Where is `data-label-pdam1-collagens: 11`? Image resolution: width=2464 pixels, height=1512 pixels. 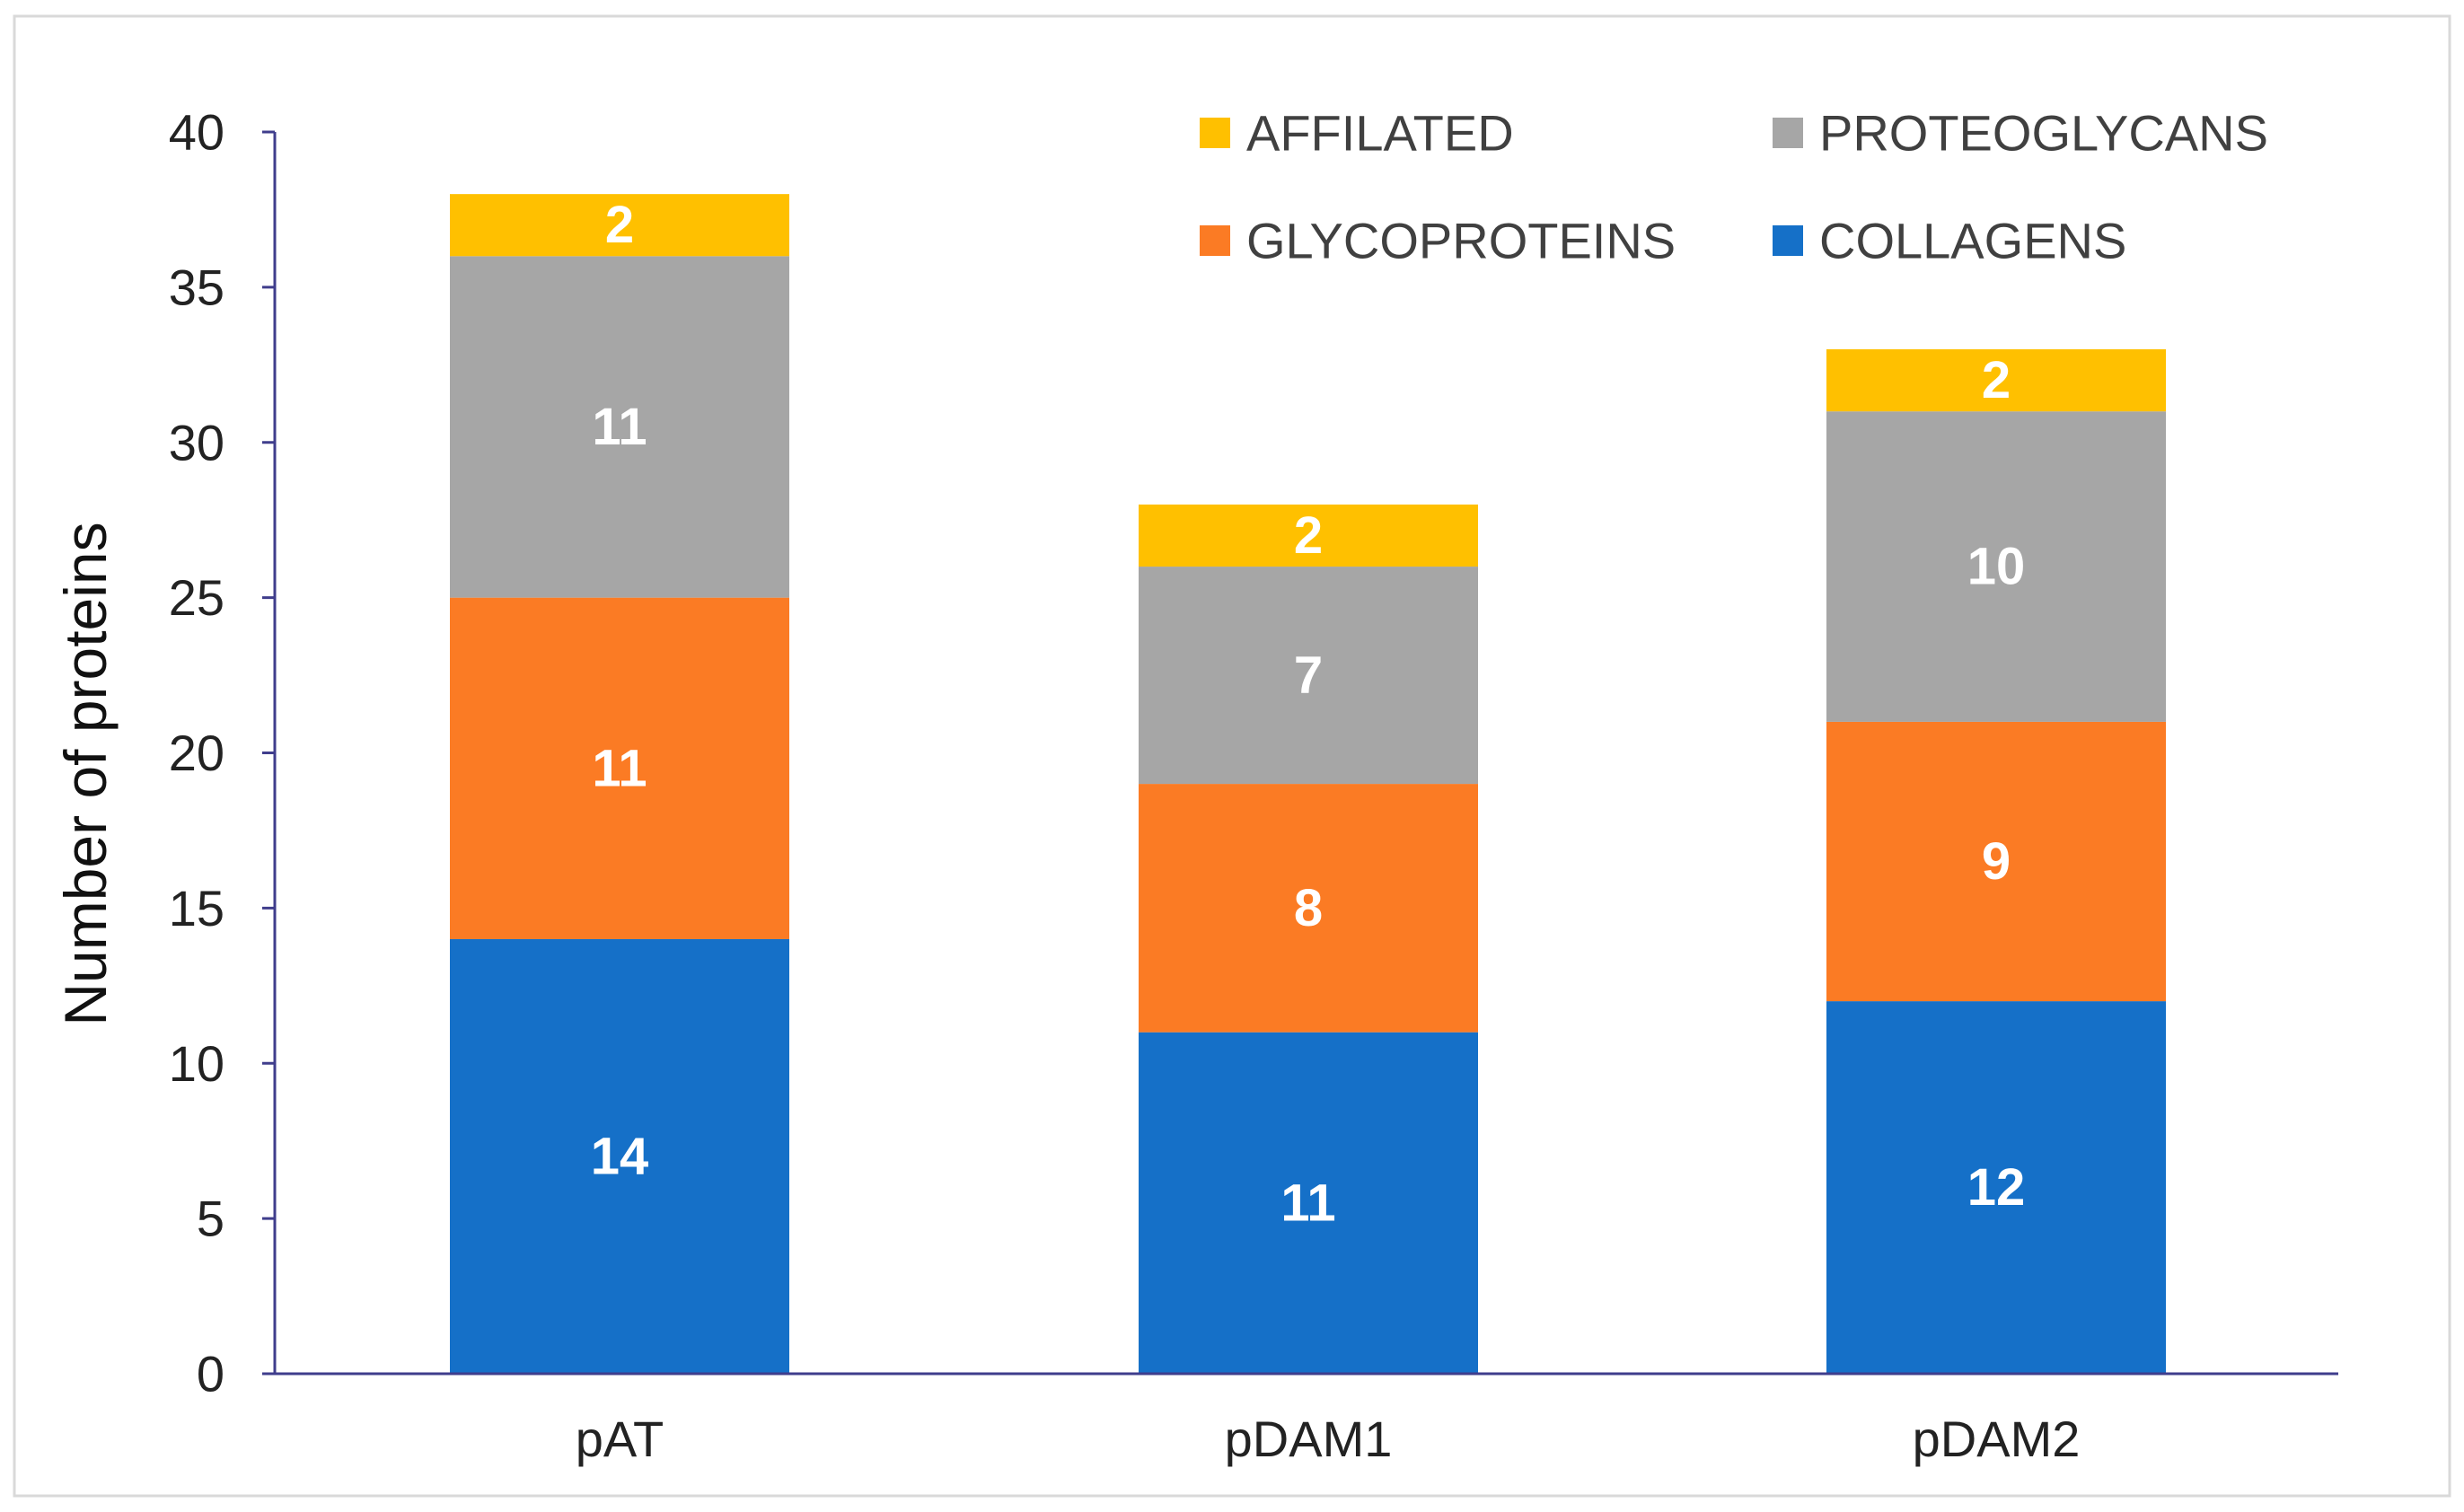 data-label-pdam1-collagens: 11 is located at coordinates (1307, 1203).